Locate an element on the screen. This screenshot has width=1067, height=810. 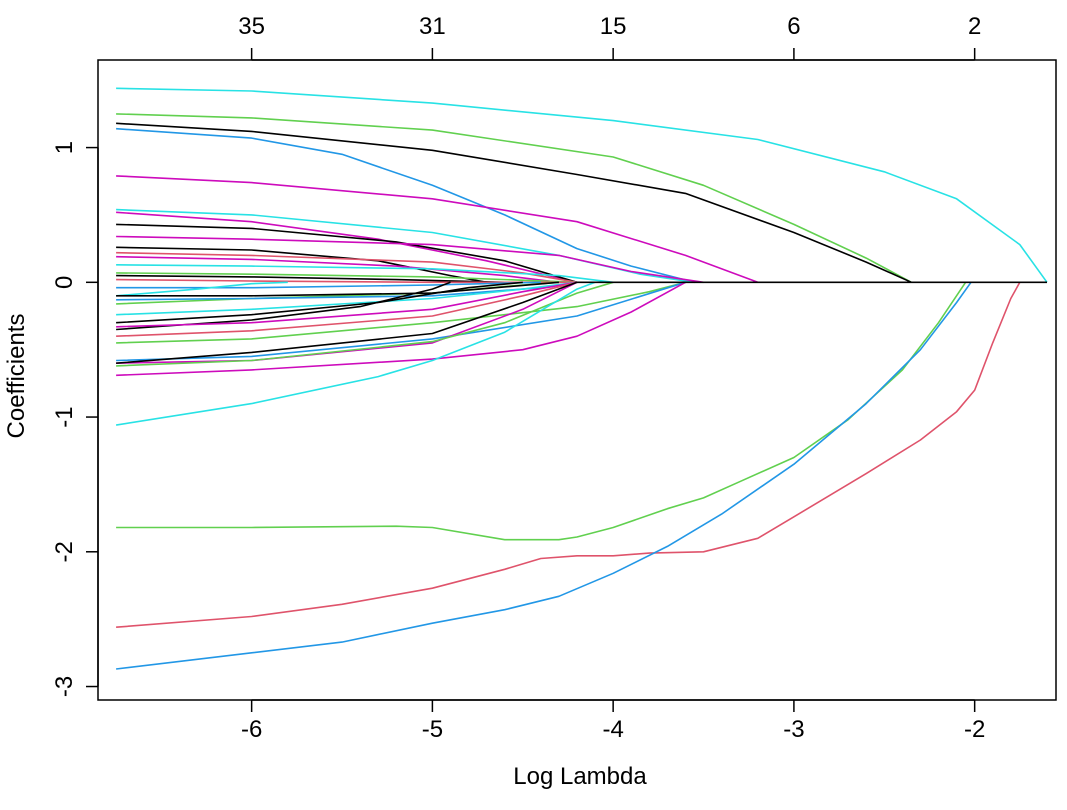
top-tick-label: 2 is located at coordinates (974, 26).